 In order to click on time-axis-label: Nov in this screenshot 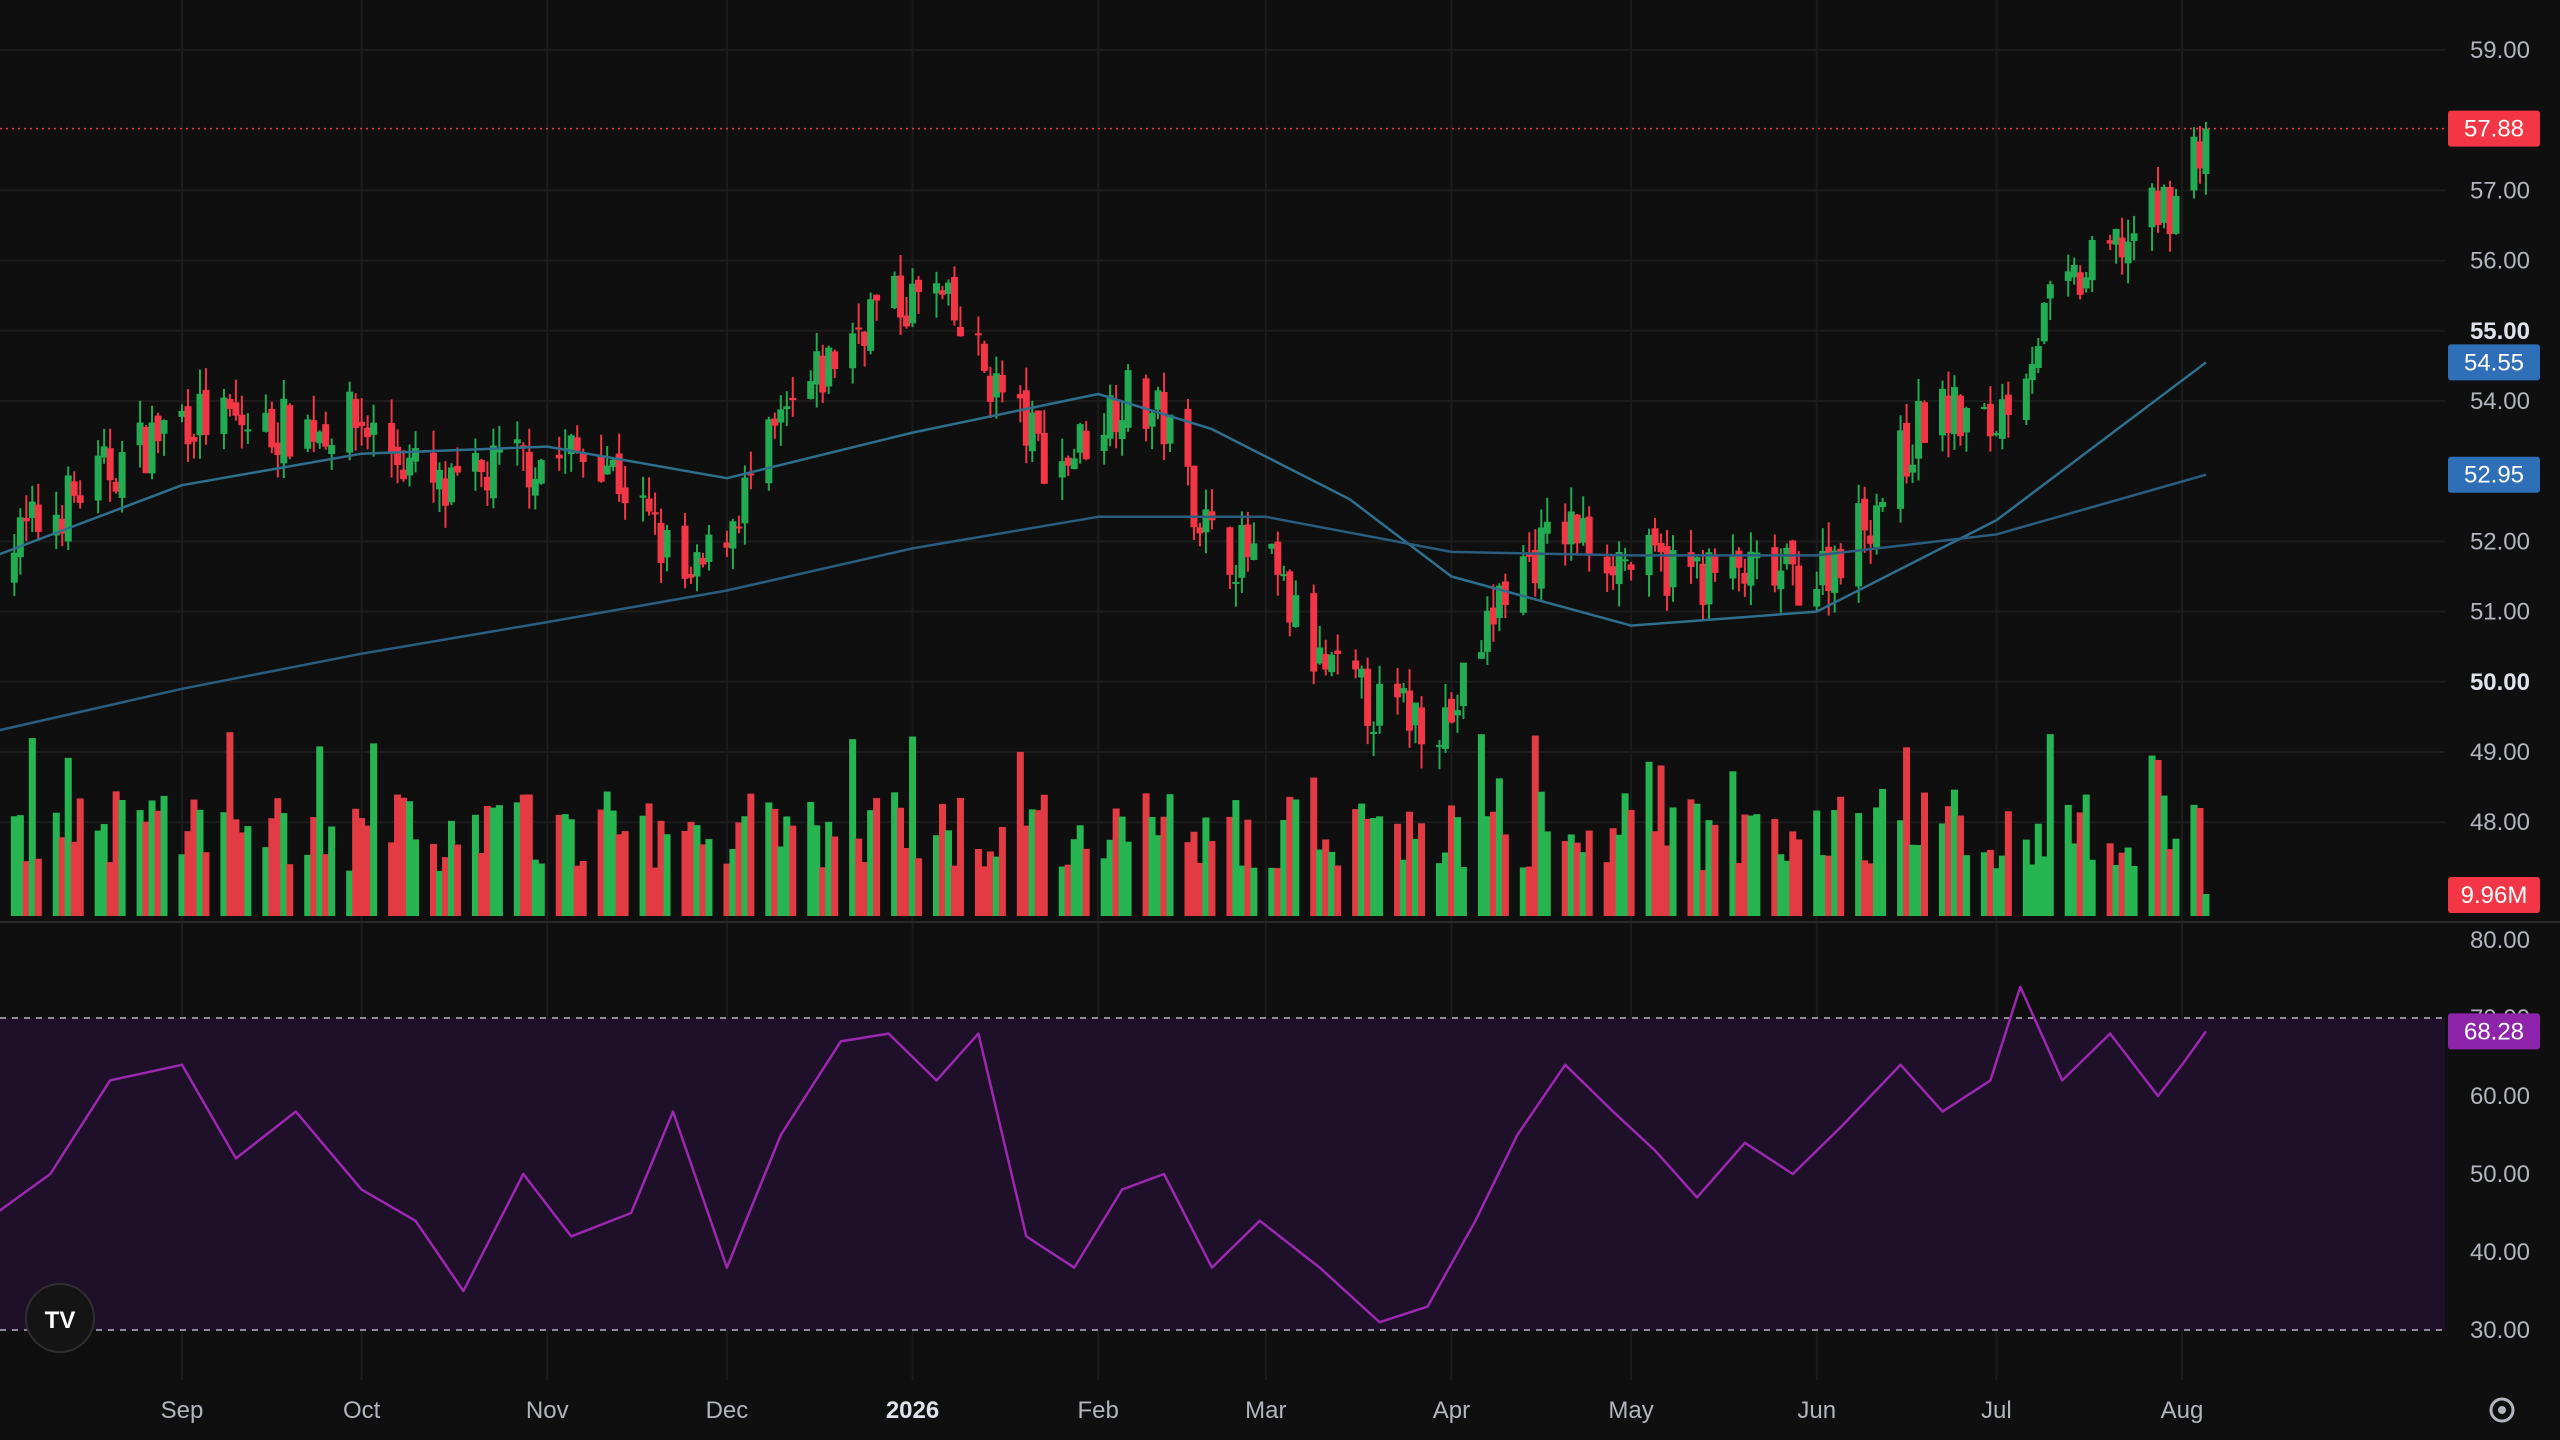, I will do `click(547, 1410)`.